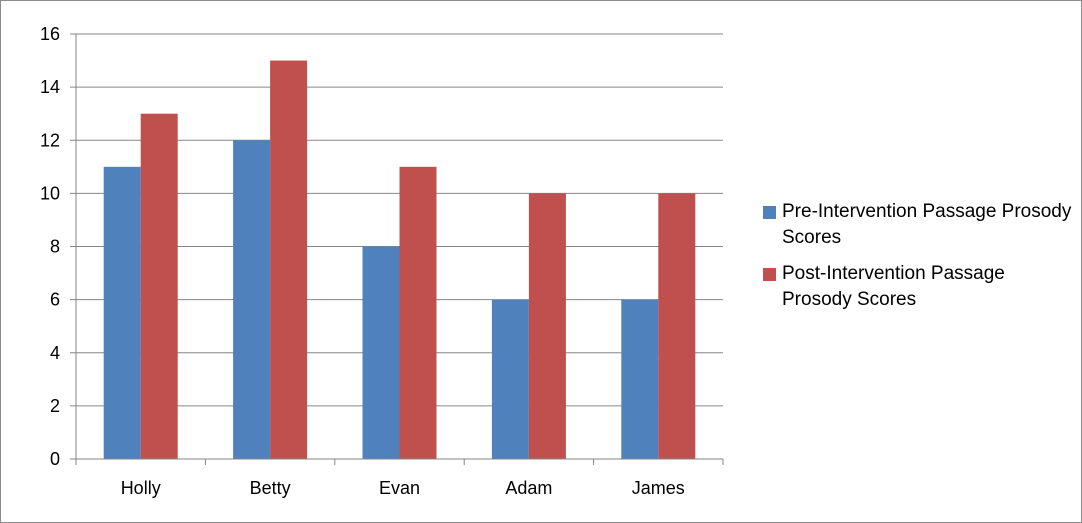 This screenshot has width=1082, height=523. What do you see at coordinates (399, 488) in the screenshot?
I see `x-tick-label: Evan` at bounding box center [399, 488].